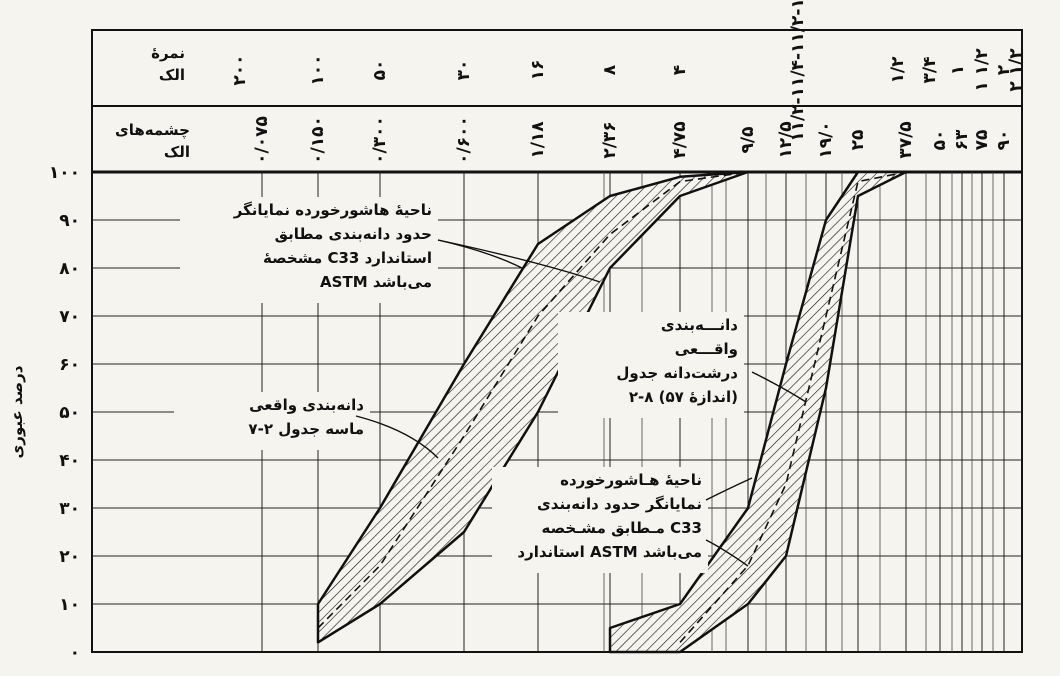 This screenshot has width=1060, height=676. What do you see at coordinates (826, 139) in the screenshot?
I see `sieve-opening-label: ۱۹/۰` at bounding box center [826, 139].